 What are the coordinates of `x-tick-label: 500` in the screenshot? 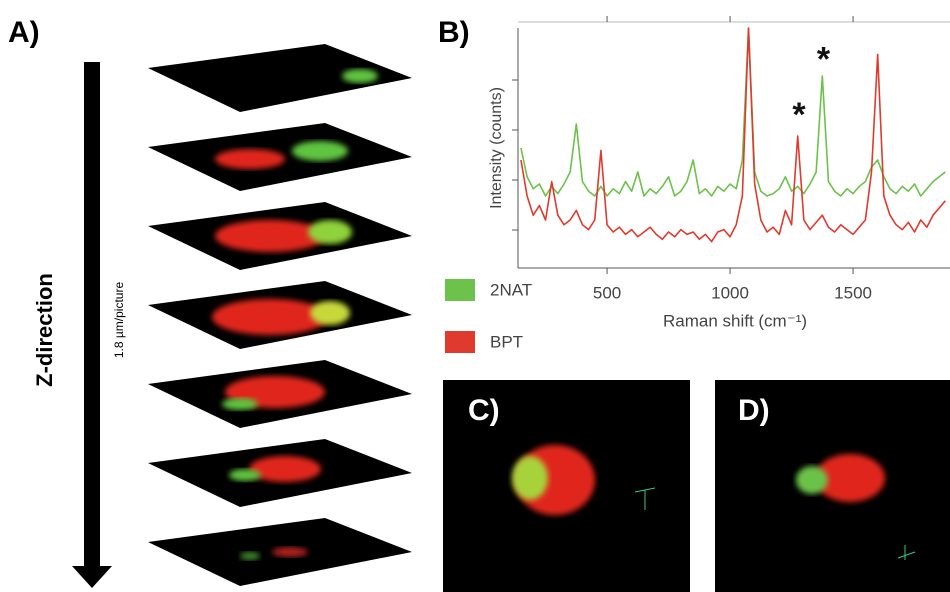 It's located at (607, 292).